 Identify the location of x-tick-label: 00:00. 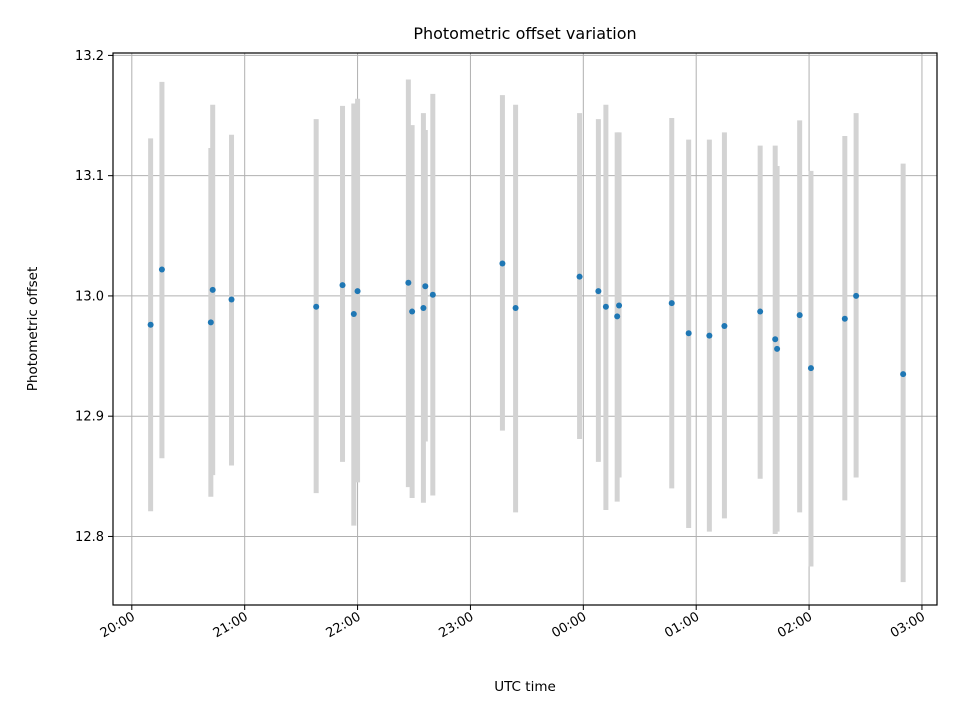
(569, 625).